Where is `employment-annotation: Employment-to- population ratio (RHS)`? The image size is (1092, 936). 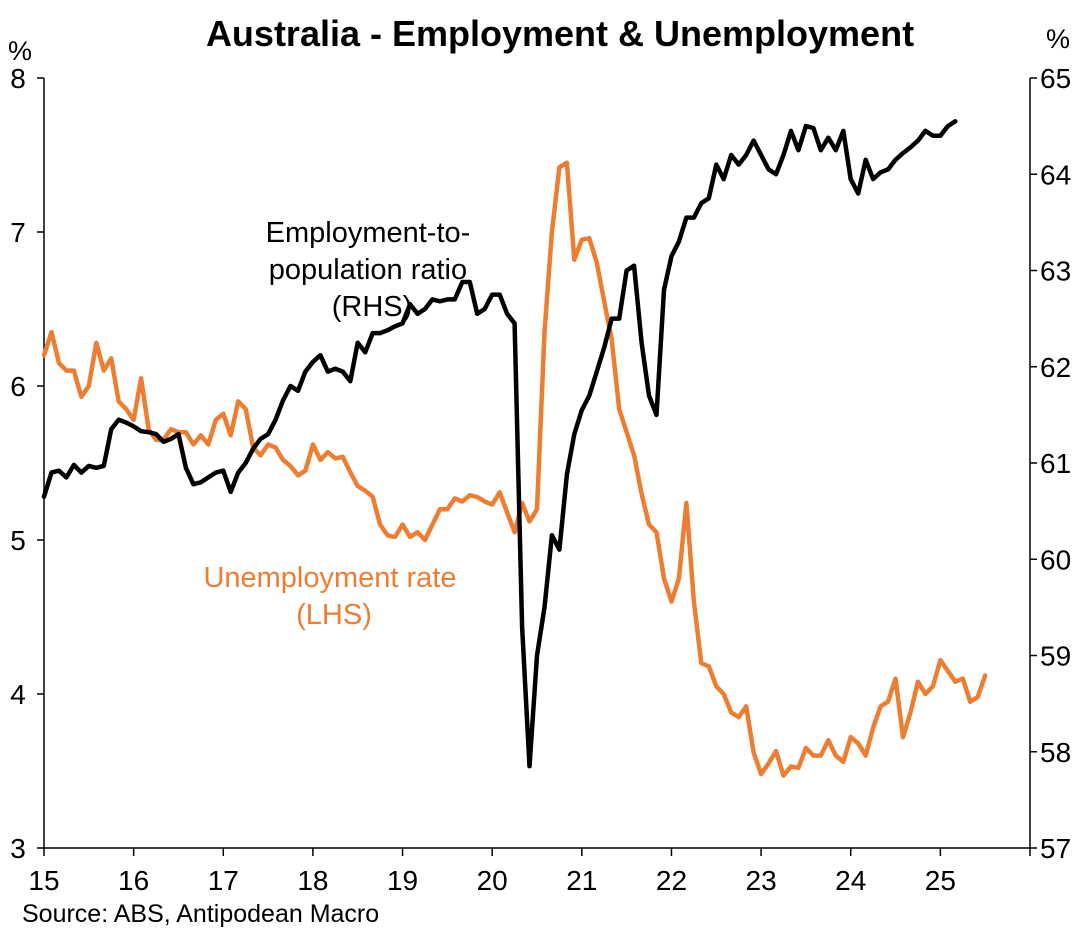
employment-annotation: Employment-to- population ratio (RHS) is located at coordinates (372, 270).